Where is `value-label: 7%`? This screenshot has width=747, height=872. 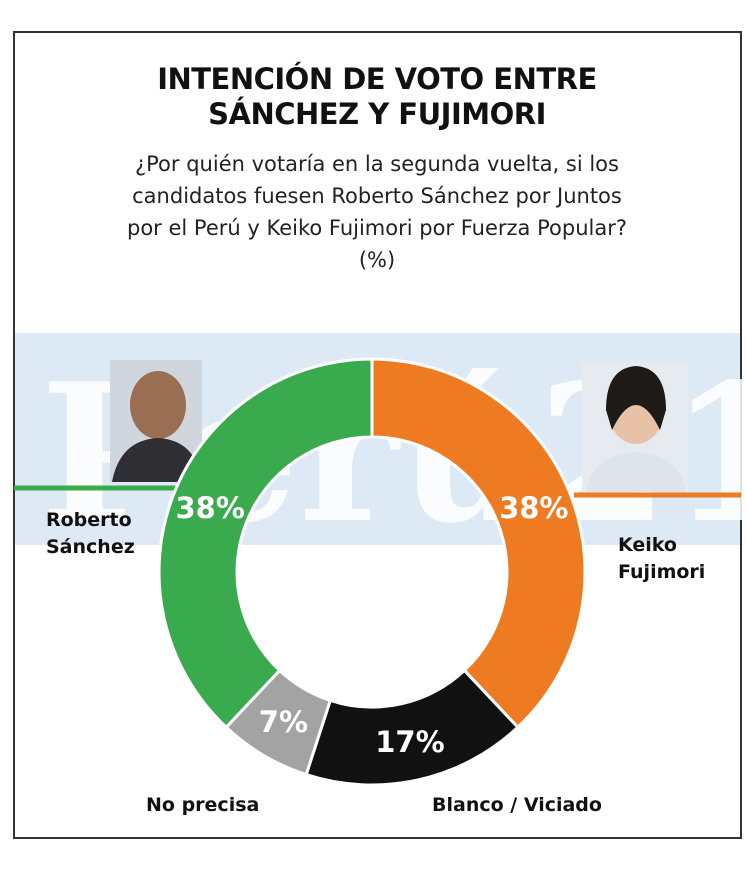
value-label: 7% is located at coordinates (283, 722).